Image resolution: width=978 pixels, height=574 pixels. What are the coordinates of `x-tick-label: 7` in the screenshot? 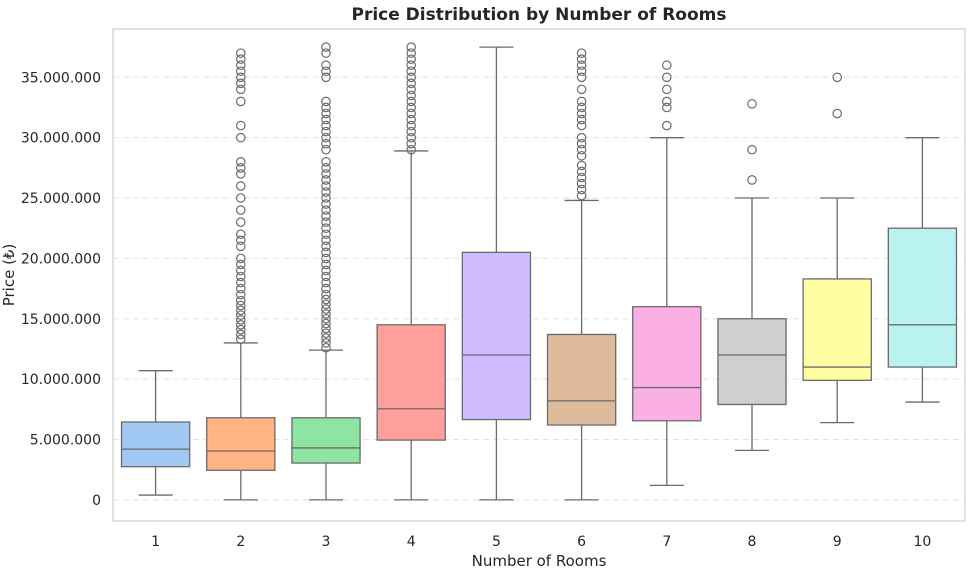 It's located at (666, 542).